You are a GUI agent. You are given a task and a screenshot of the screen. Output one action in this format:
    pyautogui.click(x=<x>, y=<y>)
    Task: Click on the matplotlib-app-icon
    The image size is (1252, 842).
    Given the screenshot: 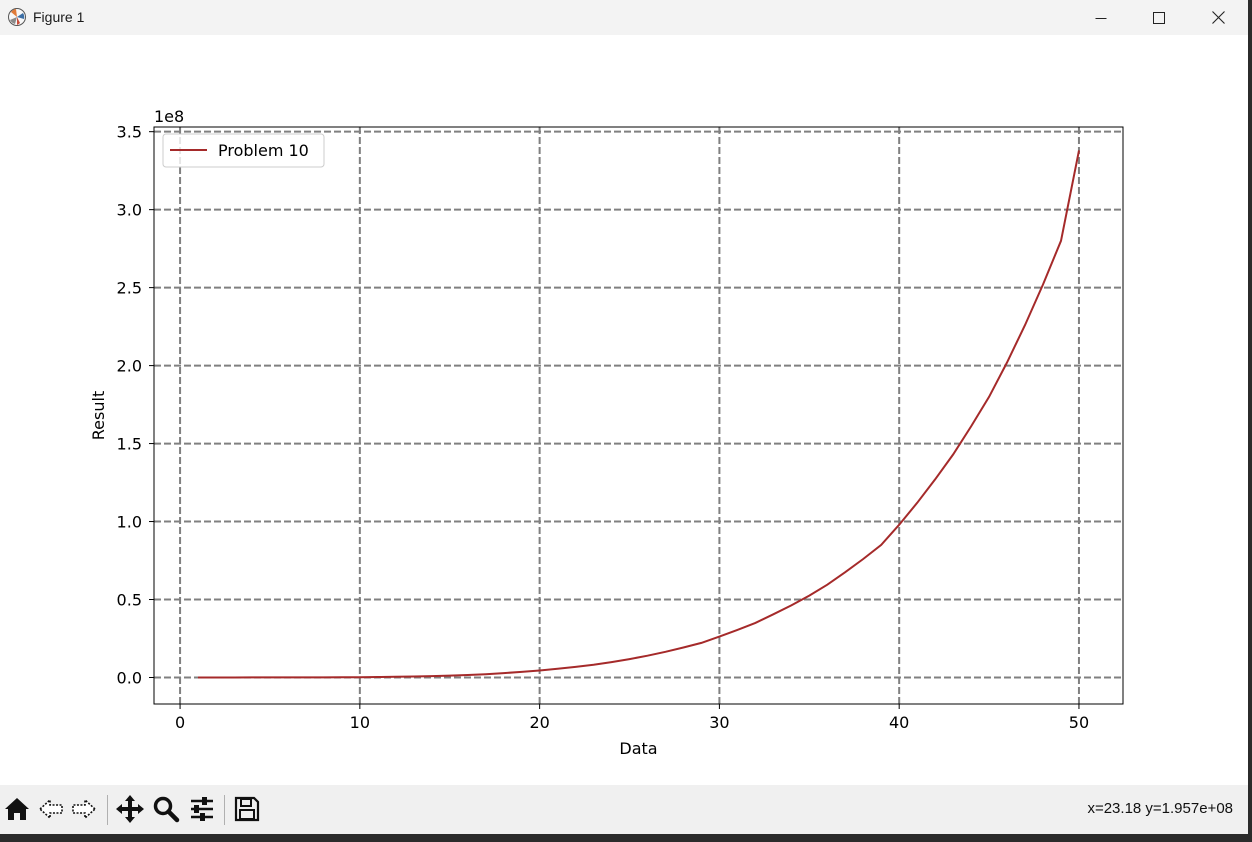 What is the action you would take?
    pyautogui.click(x=17, y=17)
    